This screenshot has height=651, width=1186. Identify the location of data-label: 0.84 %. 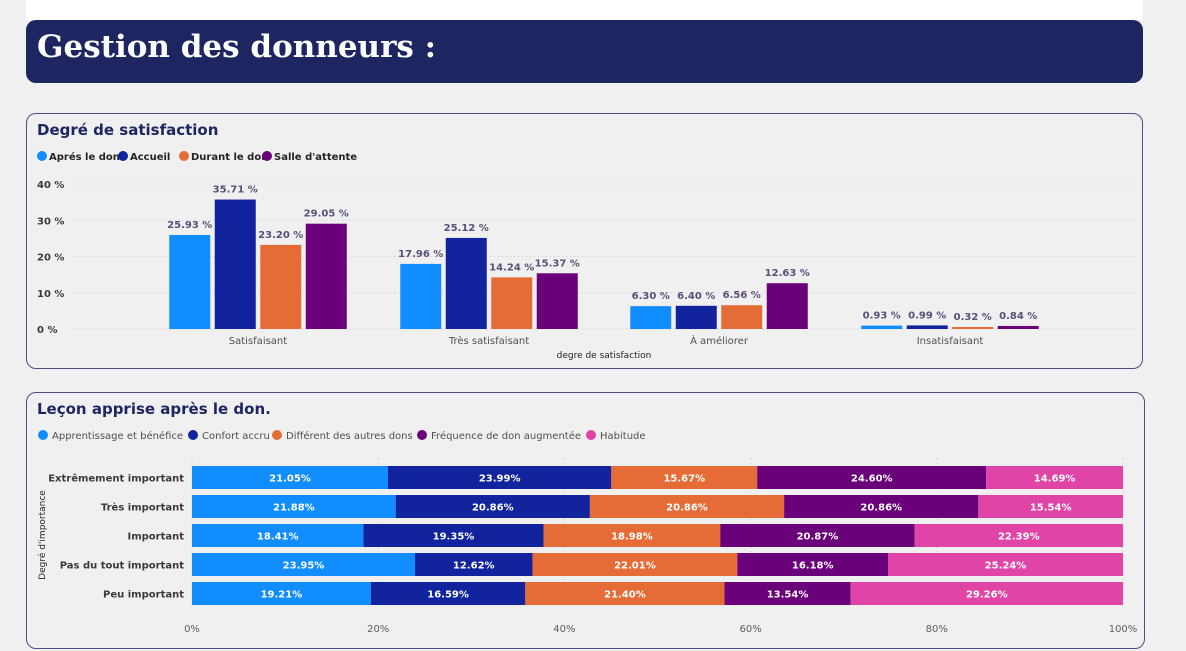
(1018, 316).